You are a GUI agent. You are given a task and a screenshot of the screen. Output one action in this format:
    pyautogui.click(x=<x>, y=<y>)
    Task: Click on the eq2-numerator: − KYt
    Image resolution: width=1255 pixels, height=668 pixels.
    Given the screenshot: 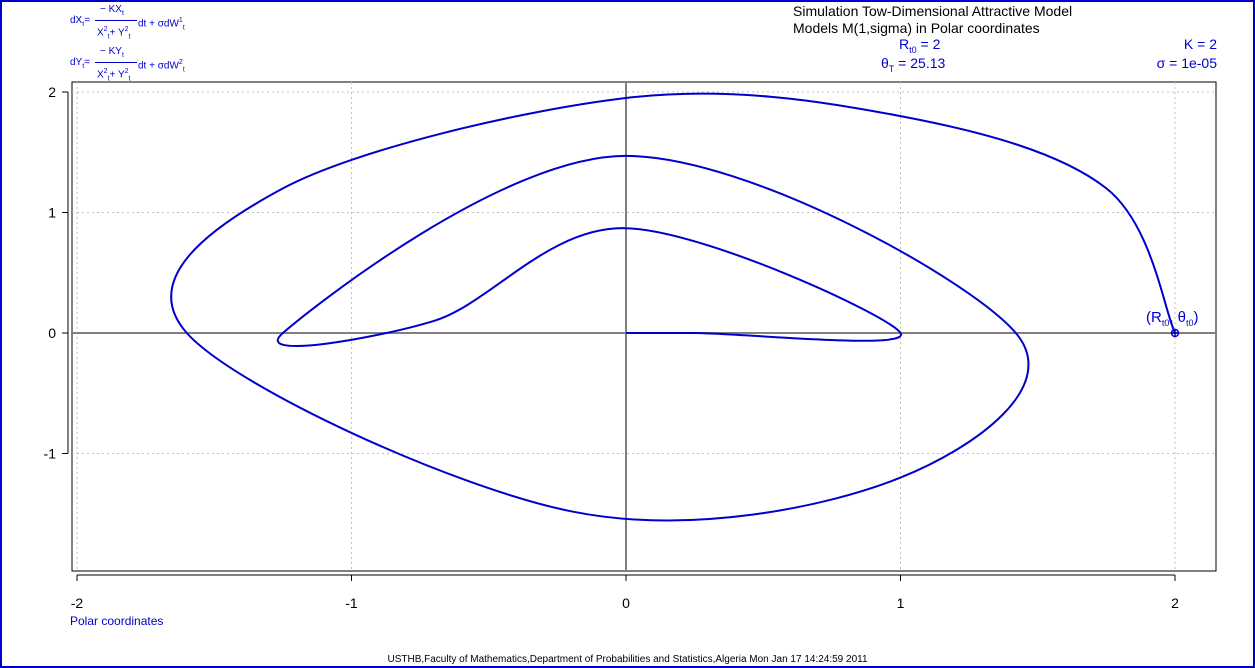 What is the action you would take?
    pyautogui.click(x=112, y=52)
    